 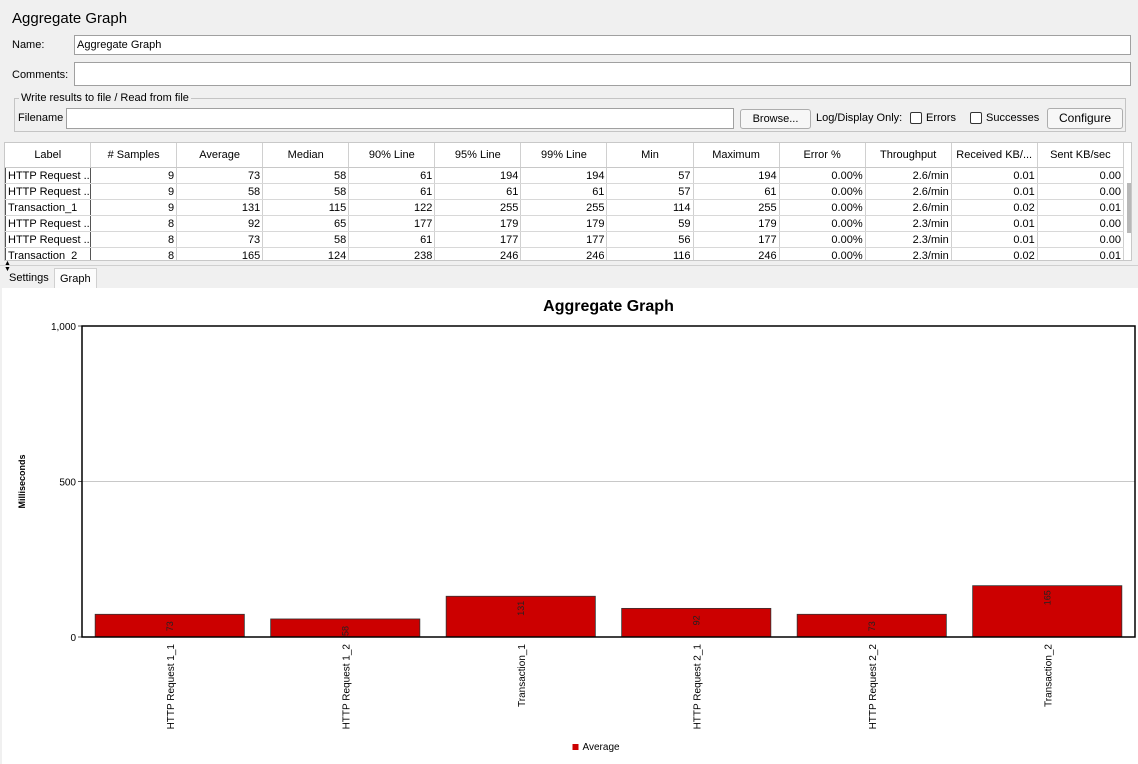 I want to click on table-cell: 179, so click(x=564, y=223).